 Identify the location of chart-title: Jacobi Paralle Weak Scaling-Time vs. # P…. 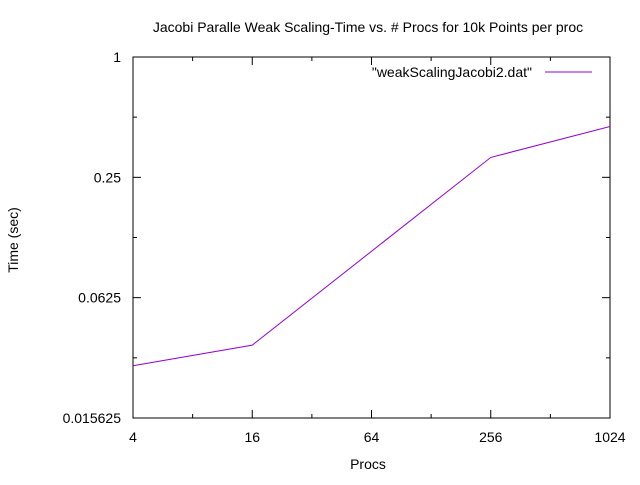
(368, 27).